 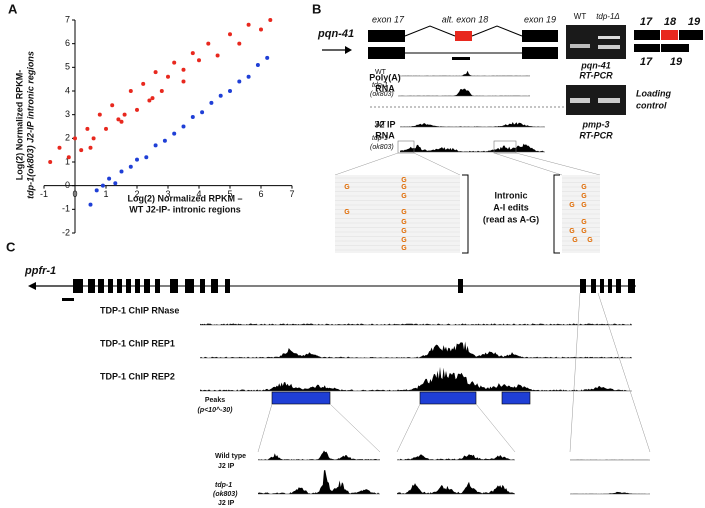 What do you see at coordinates (67, 185) in the screenshot?
I see `y-tick-label: 0` at bounding box center [67, 185].